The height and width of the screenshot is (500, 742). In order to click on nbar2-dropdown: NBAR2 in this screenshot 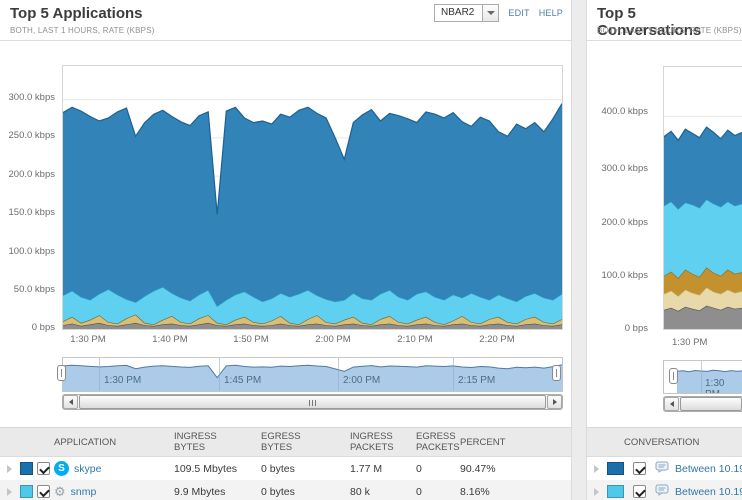, I will do `click(467, 13)`.